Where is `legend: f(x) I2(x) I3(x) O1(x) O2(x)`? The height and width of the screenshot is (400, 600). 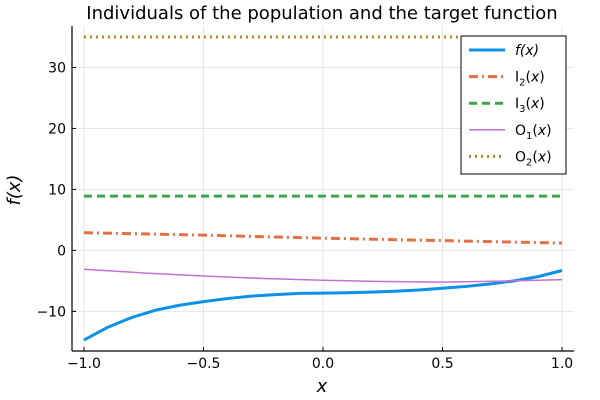 legend: f(x) I2(x) I3(x) O1(x) O2(x) is located at coordinates (513, 105).